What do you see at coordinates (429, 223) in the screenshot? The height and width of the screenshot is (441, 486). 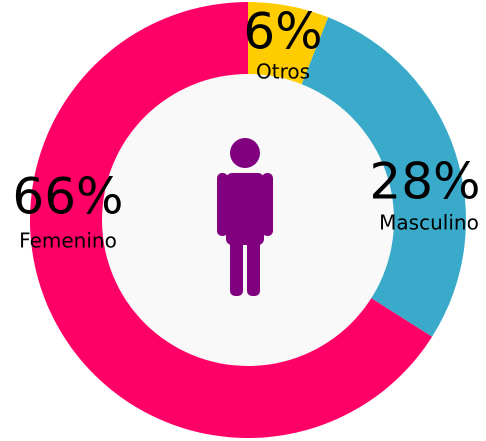 I see `category-label: Masculino` at bounding box center [429, 223].